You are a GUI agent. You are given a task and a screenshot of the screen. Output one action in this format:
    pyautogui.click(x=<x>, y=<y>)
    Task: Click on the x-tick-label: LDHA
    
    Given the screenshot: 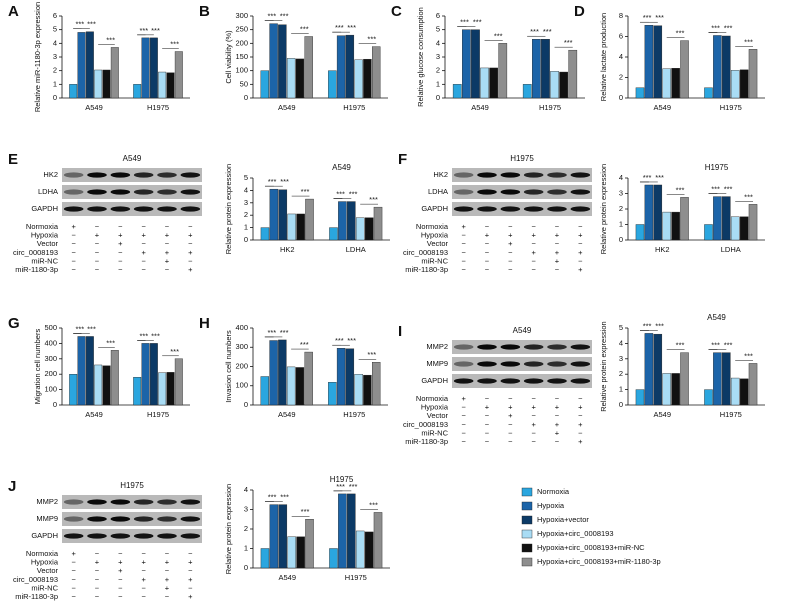 What is the action you would take?
    pyautogui.click(x=731, y=249)
    